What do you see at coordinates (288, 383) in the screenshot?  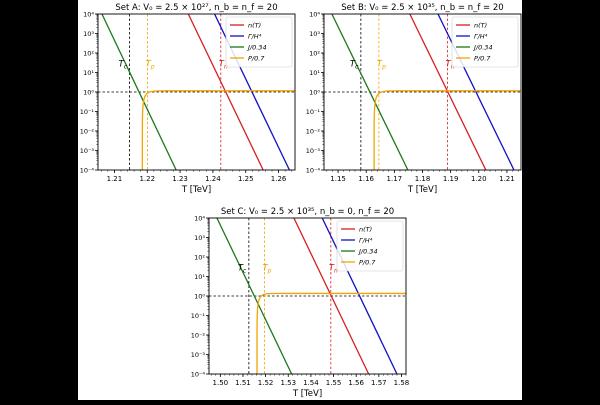 I see `x-tick-label: 1.53` at bounding box center [288, 383].